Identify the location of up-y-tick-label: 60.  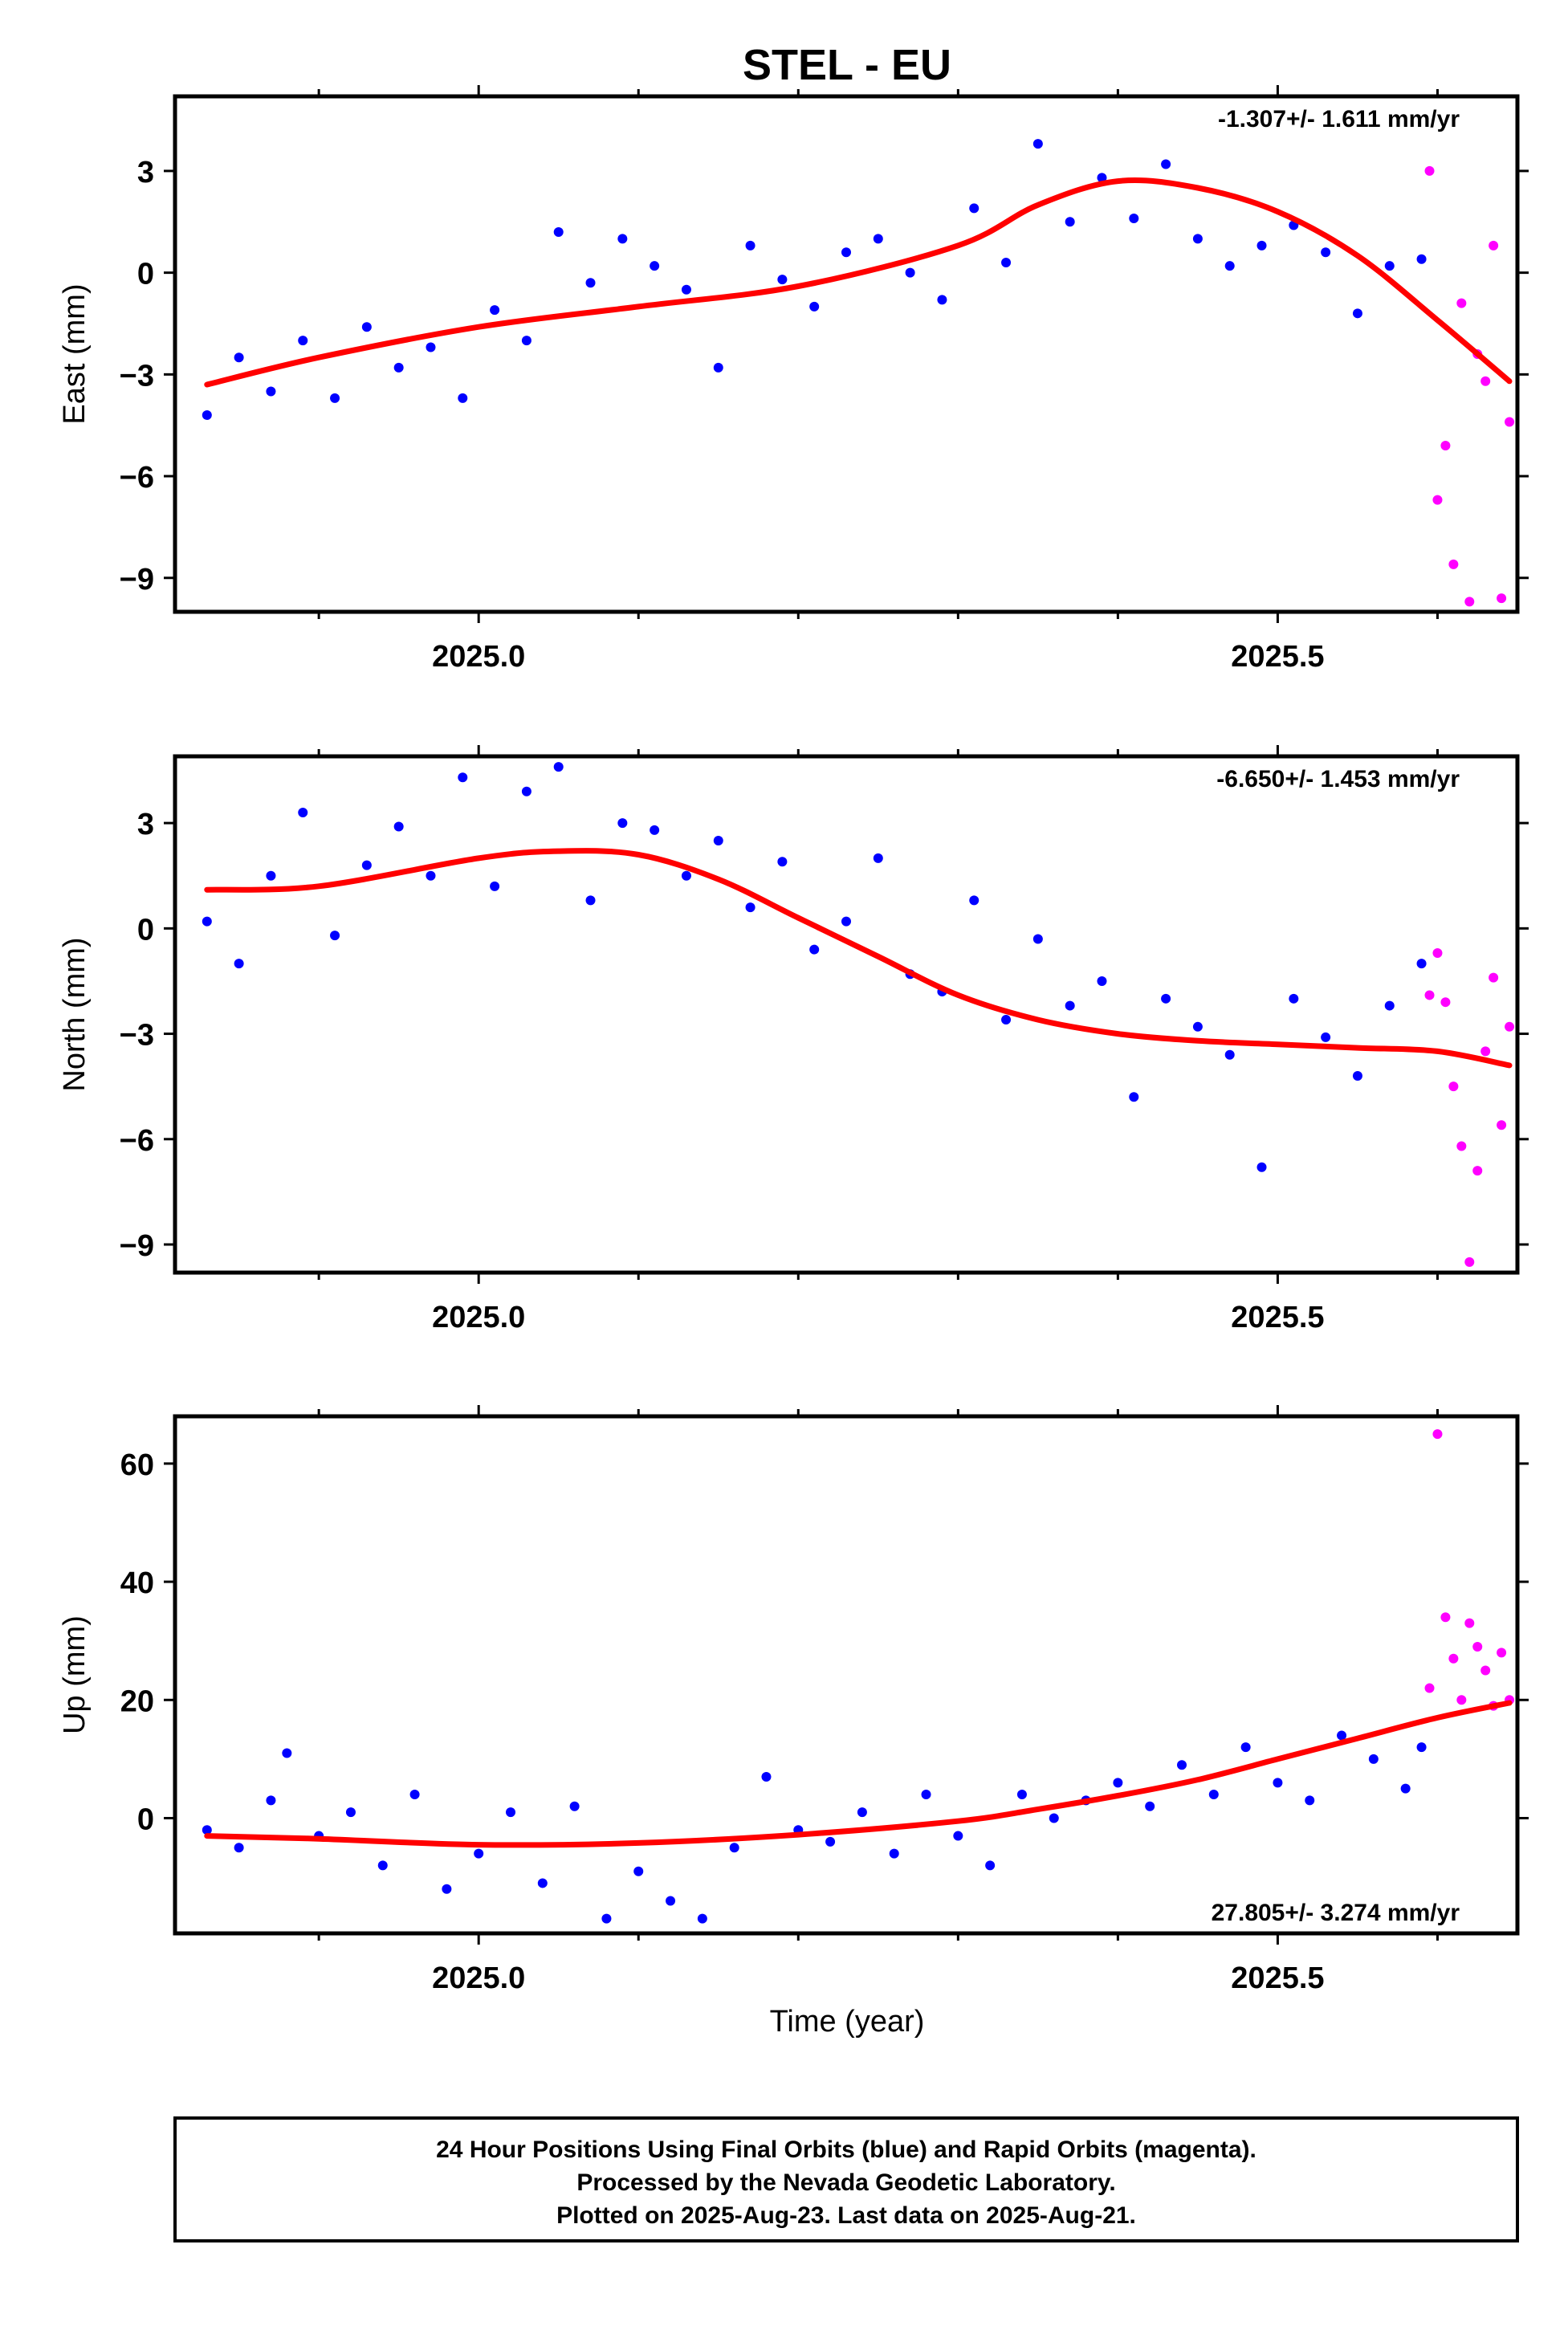
(137, 1465).